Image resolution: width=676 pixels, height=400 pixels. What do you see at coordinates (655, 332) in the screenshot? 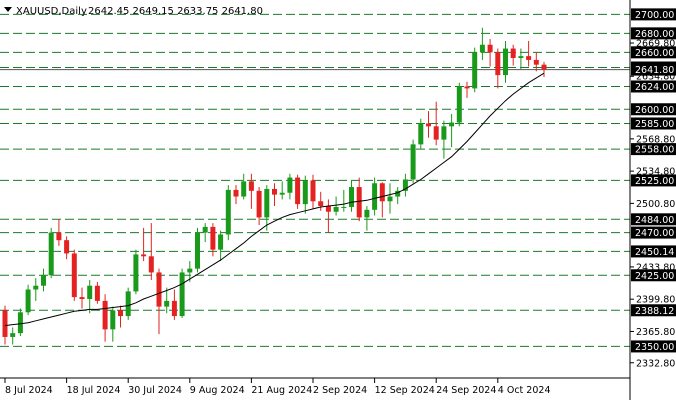
I see `price-tick-label: 2365.80` at bounding box center [655, 332].